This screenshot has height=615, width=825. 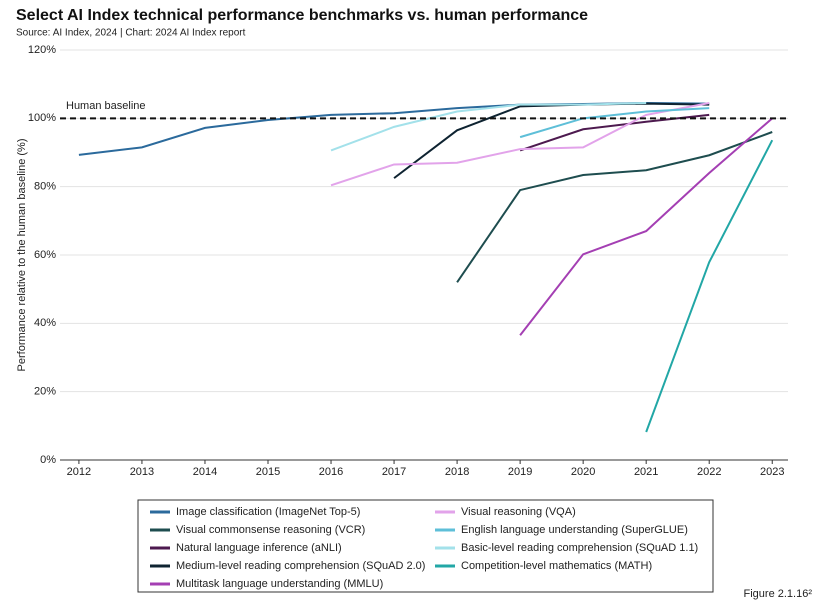 I want to click on figure-label: Figure 2.1.16², so click(x=778, y=594).